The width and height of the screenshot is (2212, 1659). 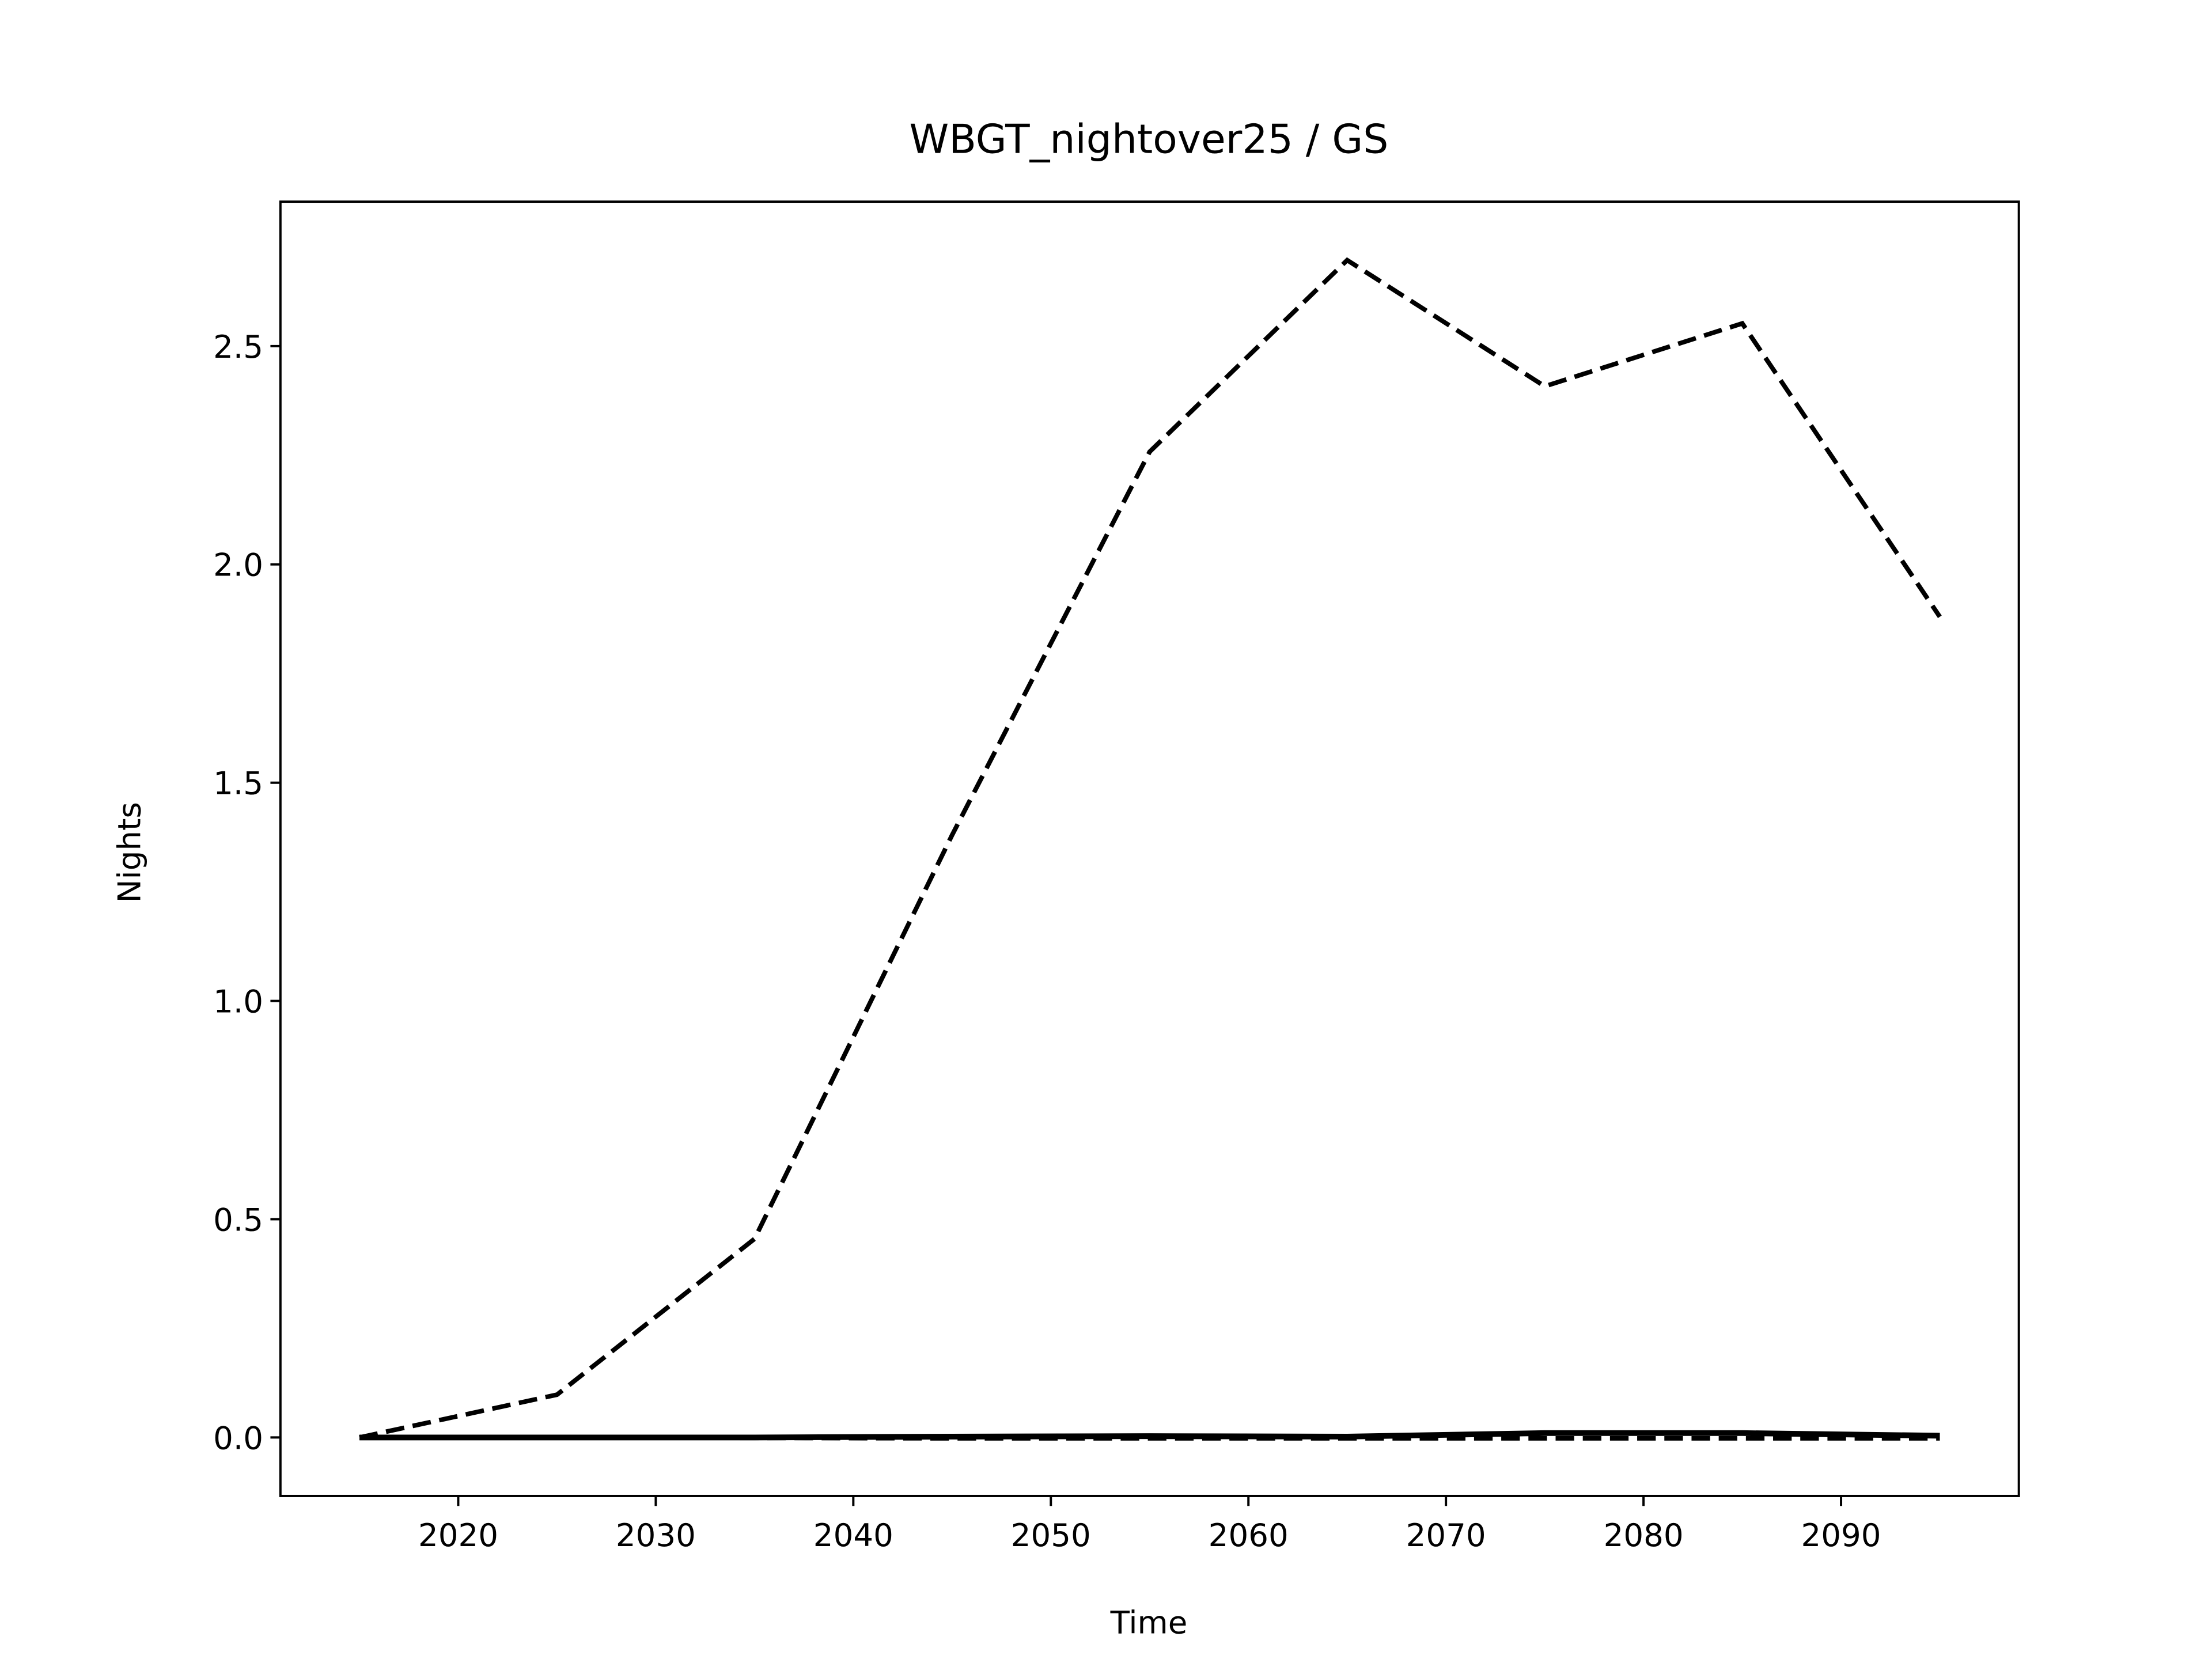 I want to click on x-tick-label: 2040, so click(x=853, y=1535).